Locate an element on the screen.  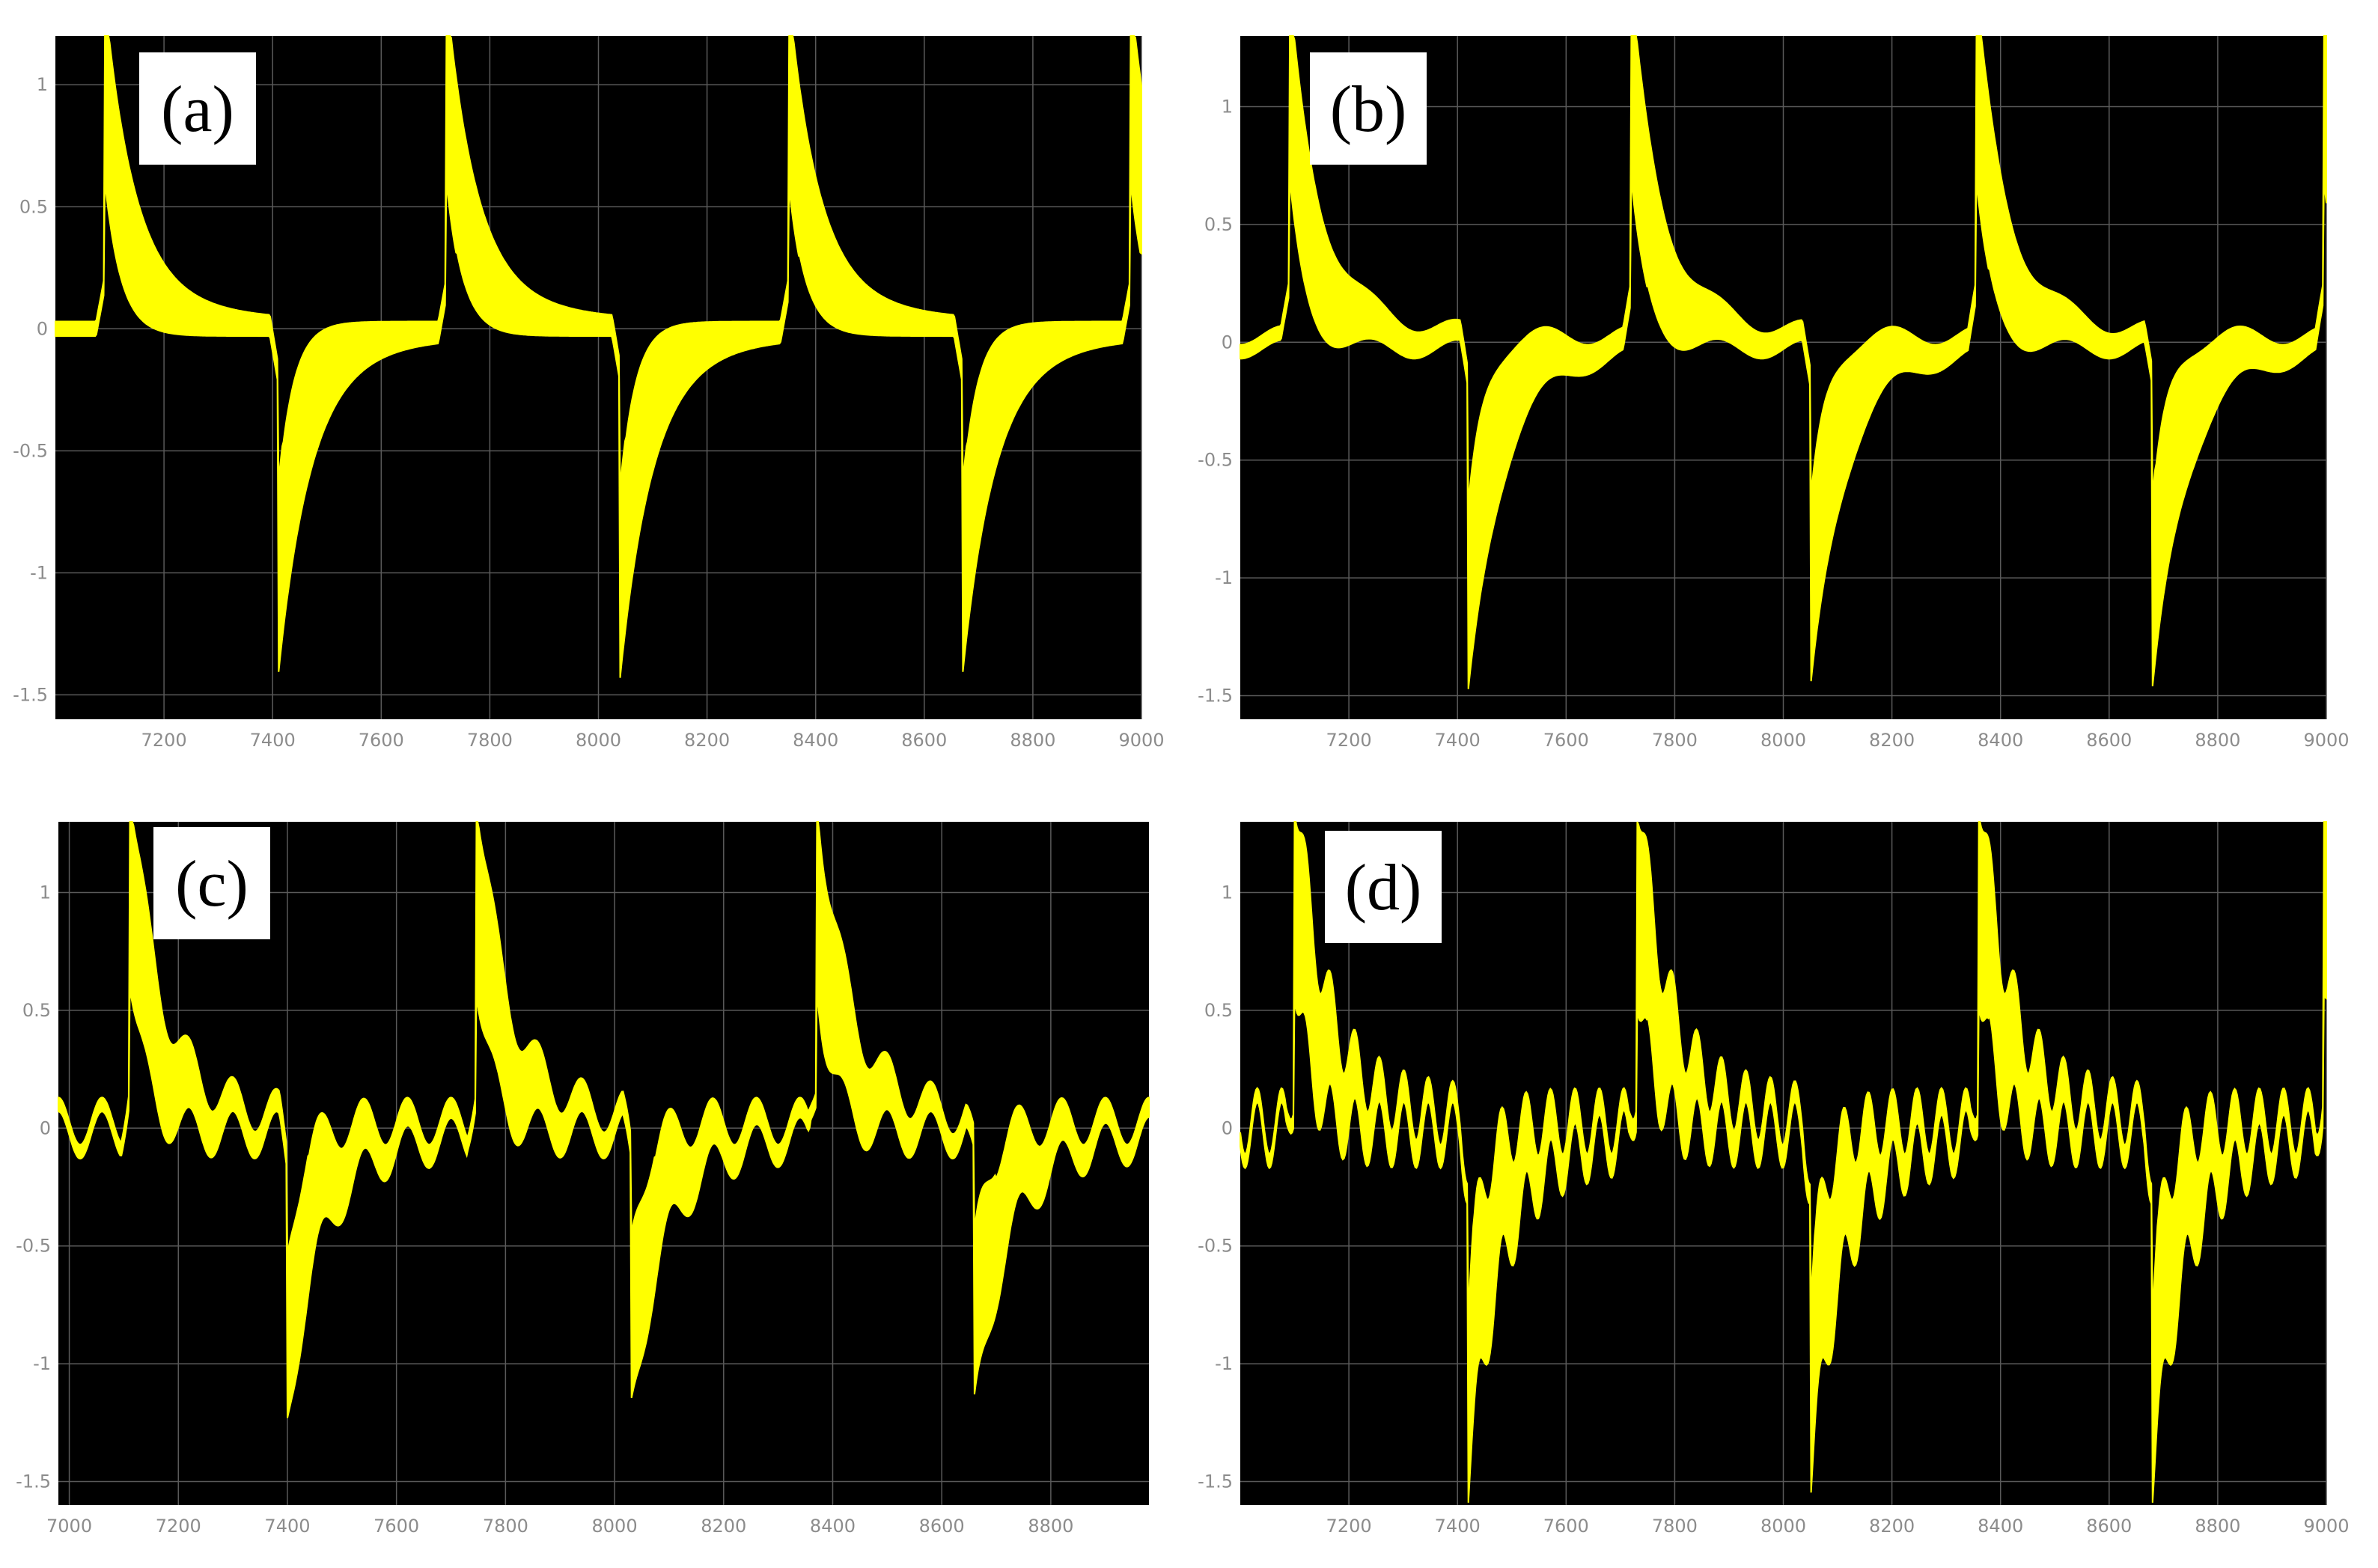
panel-label: (a) is located at coordinates (197, 110).